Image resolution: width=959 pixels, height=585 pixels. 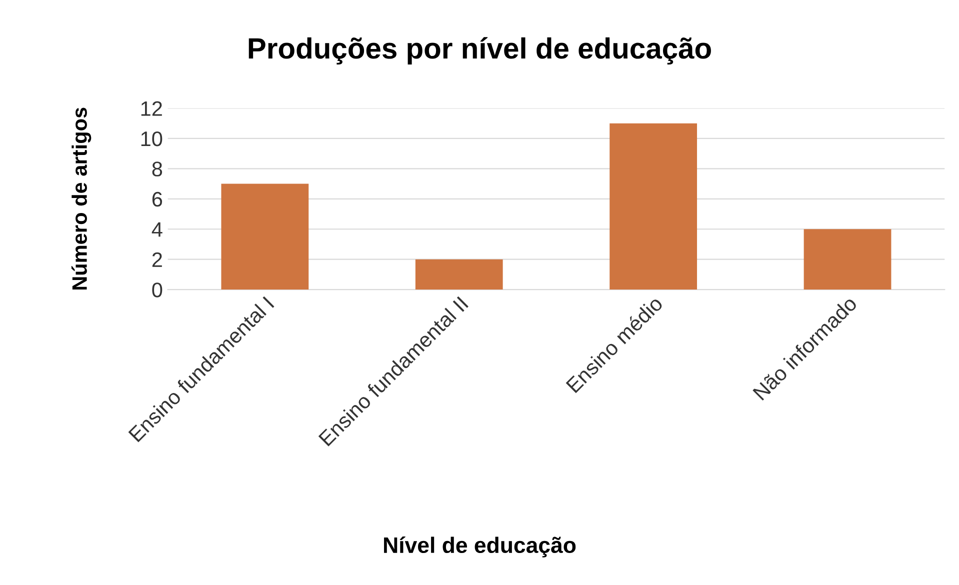 What do you see at coordinates (157, 169) in the screenshot?
I see `y-tick-label: 8` at bounding box center [157, 169].